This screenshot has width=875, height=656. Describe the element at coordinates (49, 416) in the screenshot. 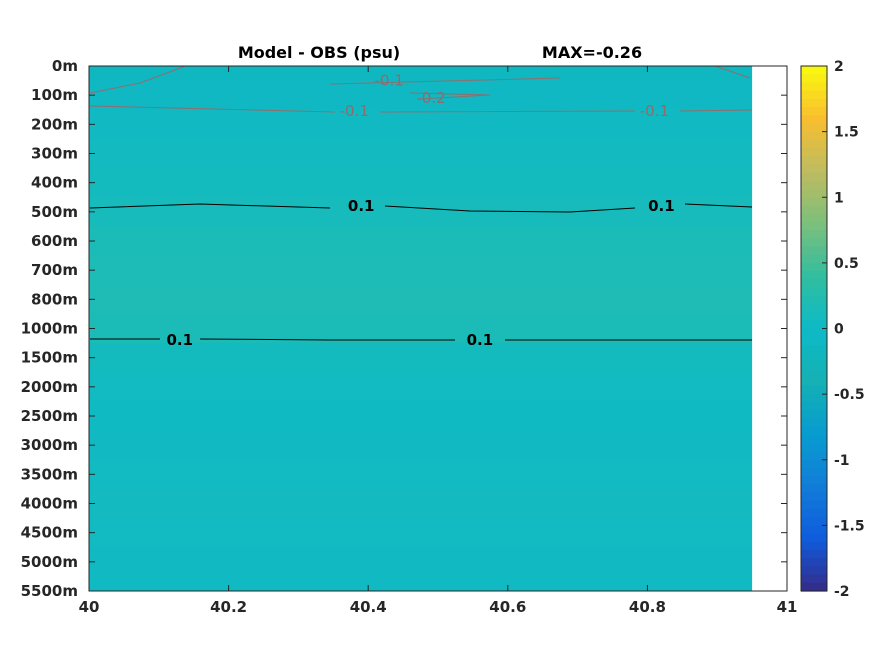

I see `y-tick-label: 2500m` at that location.